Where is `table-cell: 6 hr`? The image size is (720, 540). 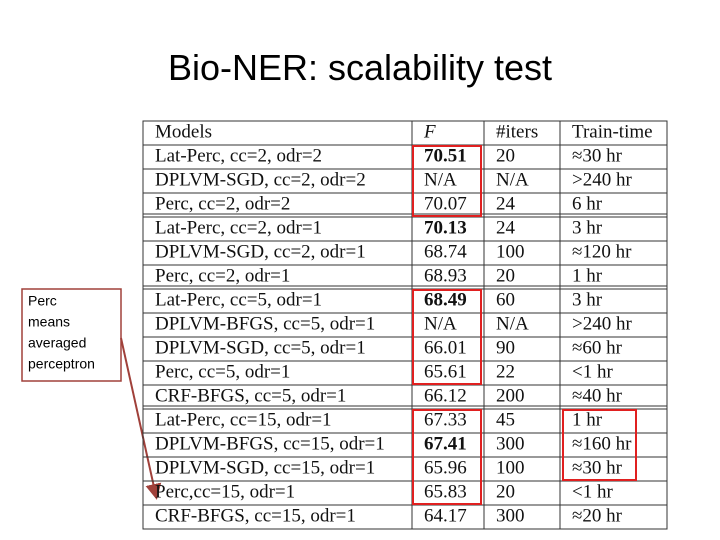
table-cell: 6 hr is located at coordinates (587, 203).